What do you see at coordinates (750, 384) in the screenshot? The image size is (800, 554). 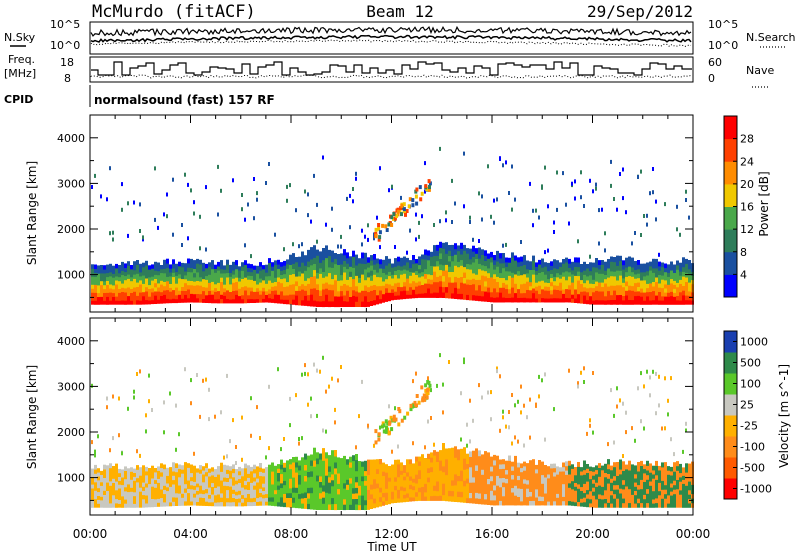 I see `velocity-colorbar-tick-label: 100` at bounding box center [750, 384].